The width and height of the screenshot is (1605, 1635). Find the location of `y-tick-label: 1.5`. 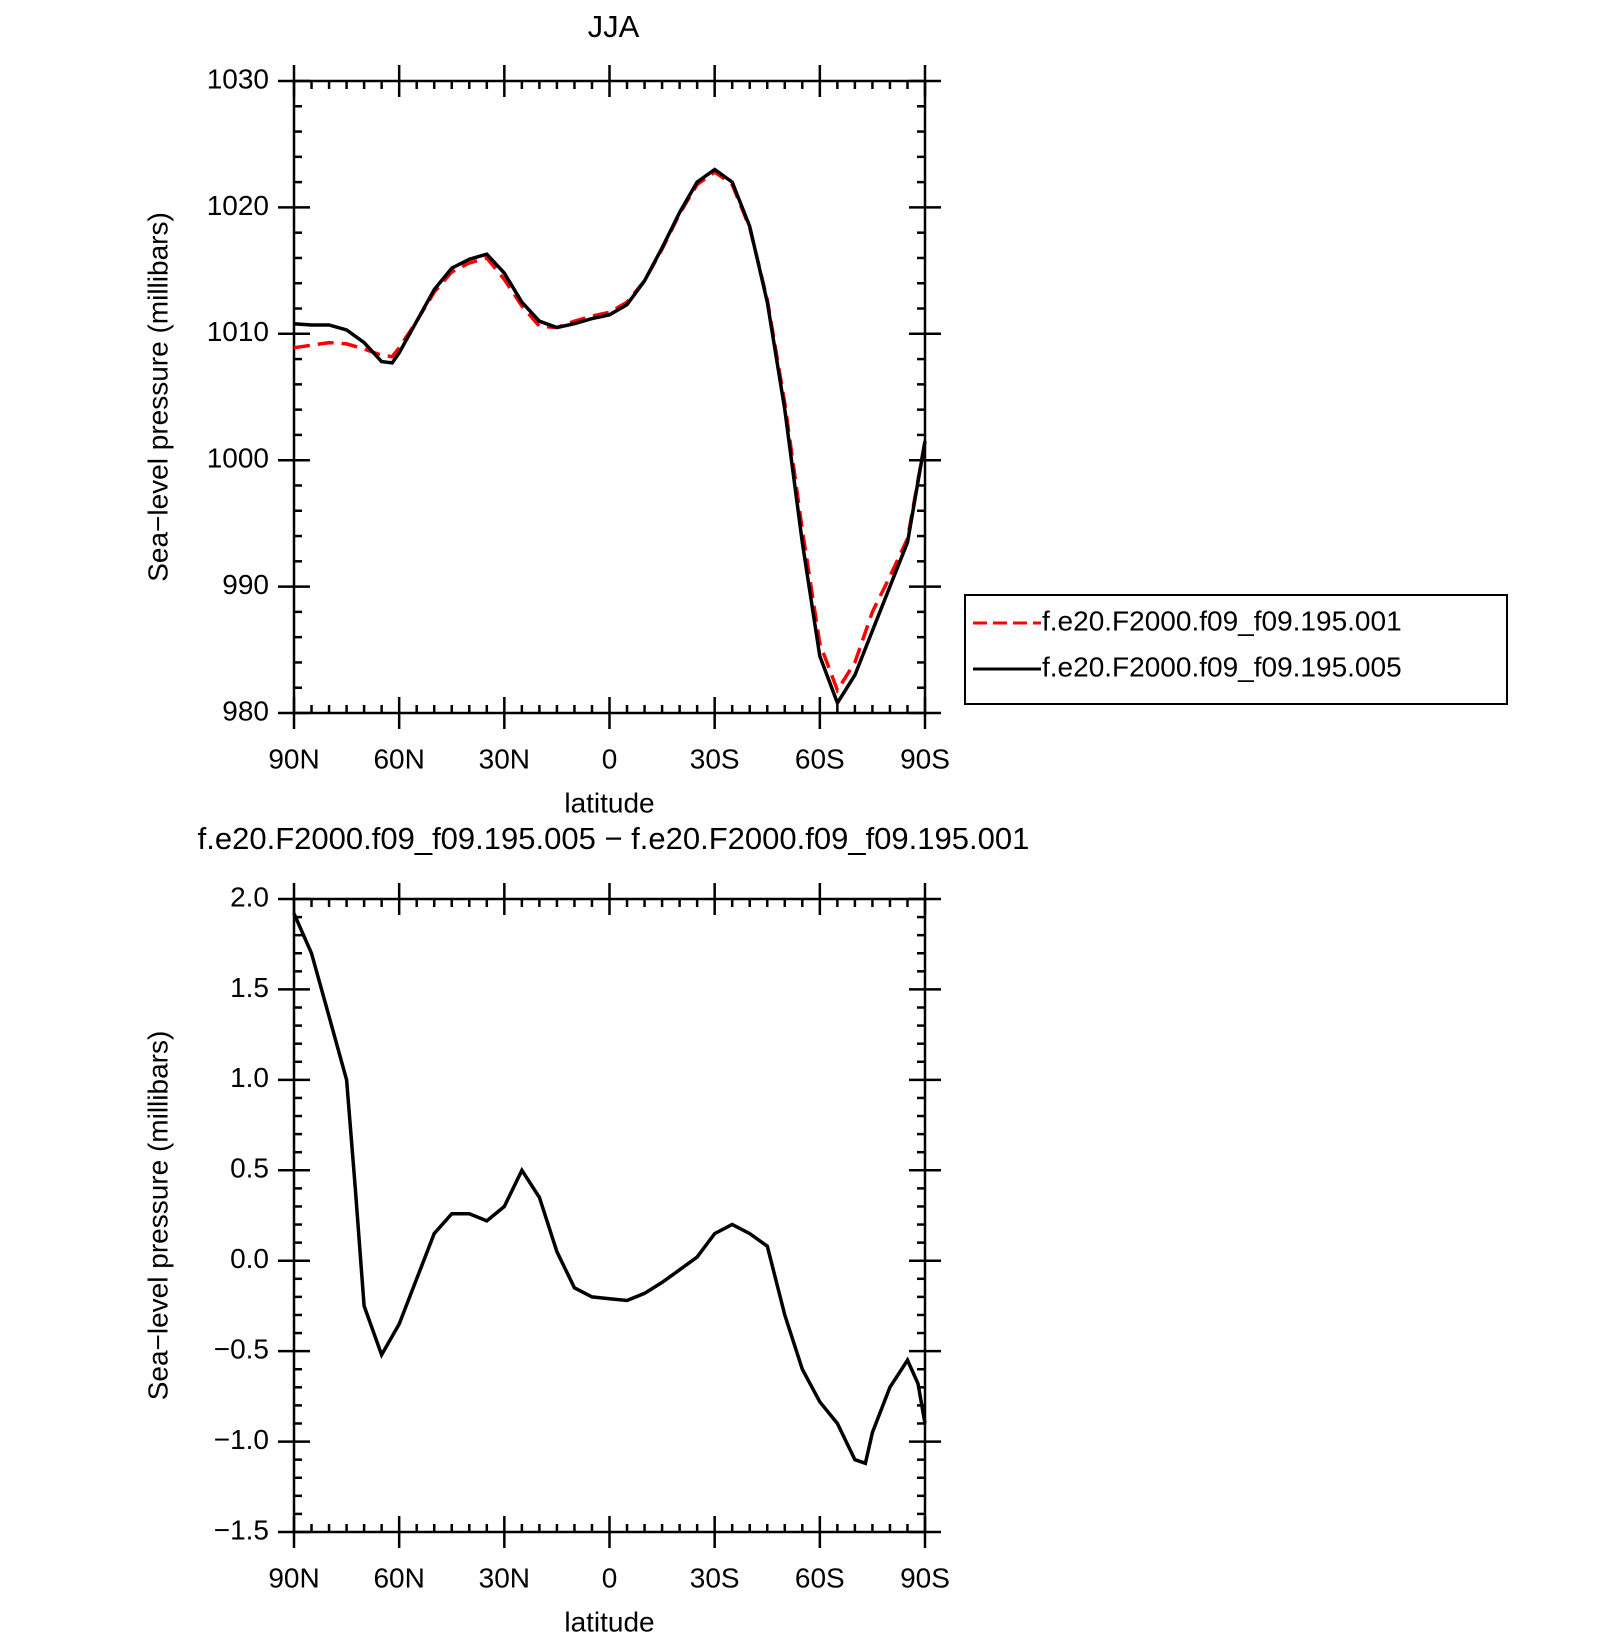

y-tick-label: 1.5 is located at coordinates (249, 987).